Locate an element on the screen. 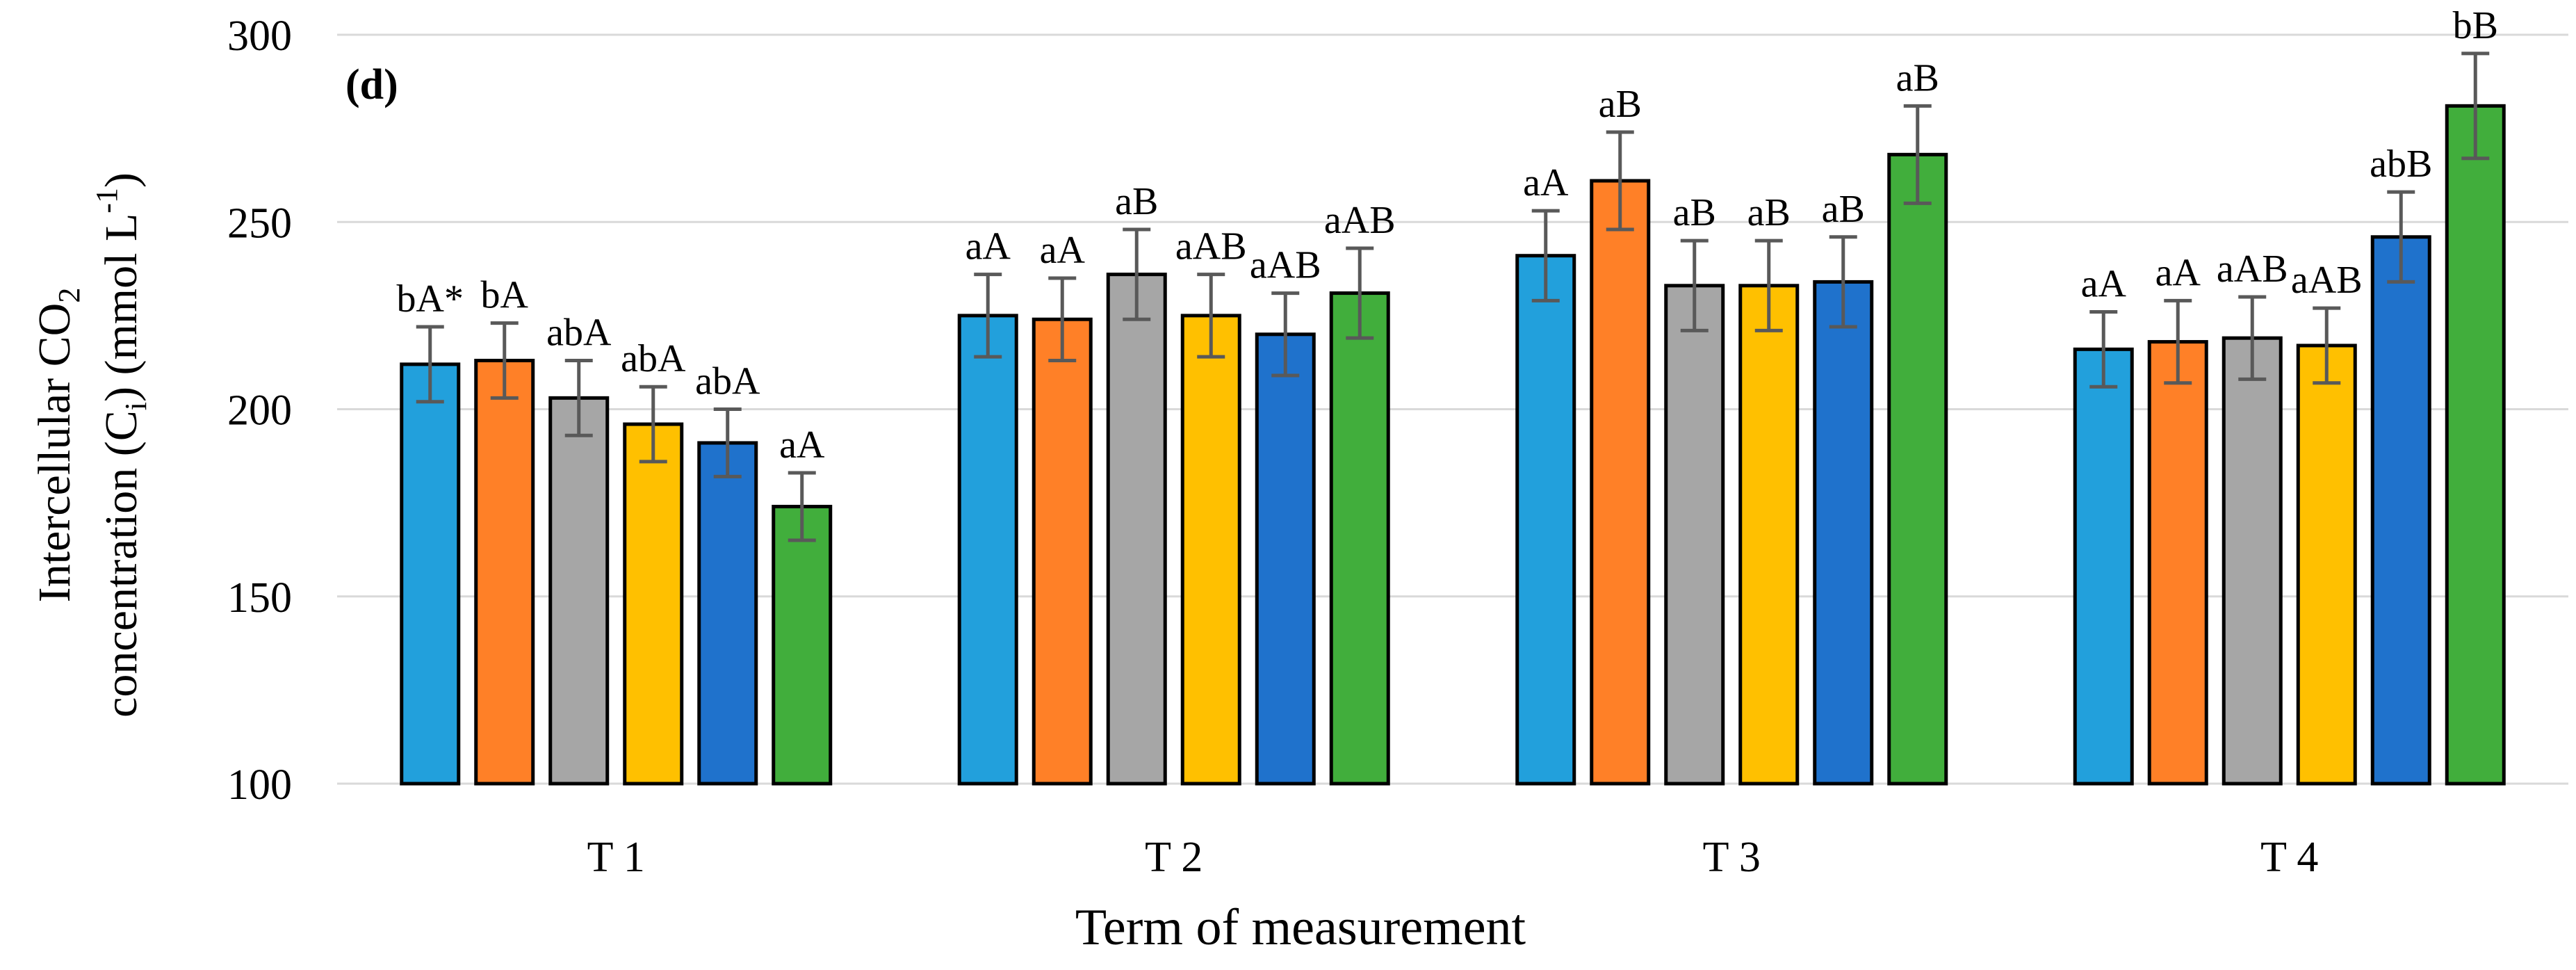 The image size is (2576, 970). svg-text: Intercellular CO2 is located at coordinates (57, 446).